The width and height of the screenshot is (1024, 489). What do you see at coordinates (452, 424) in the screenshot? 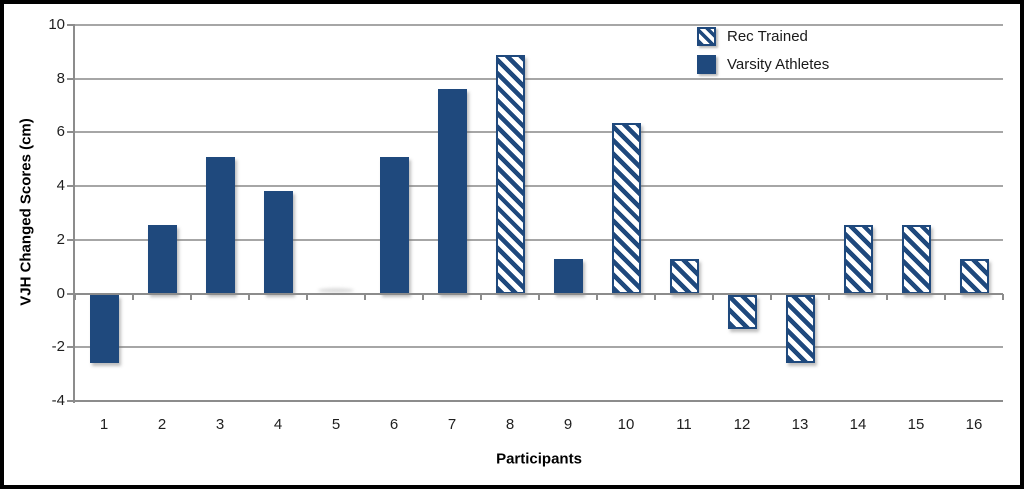
I see `x-axis-tick-label: 7` at bounding box center [452, 424].